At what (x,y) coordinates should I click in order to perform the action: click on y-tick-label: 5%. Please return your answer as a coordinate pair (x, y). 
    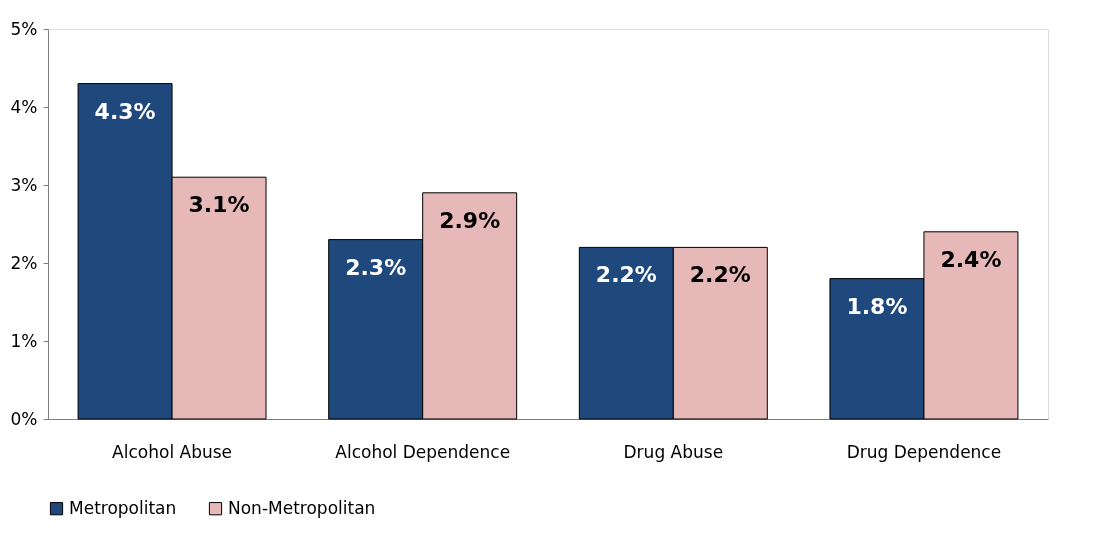
    Looking at the image, I should click on (24, 28).